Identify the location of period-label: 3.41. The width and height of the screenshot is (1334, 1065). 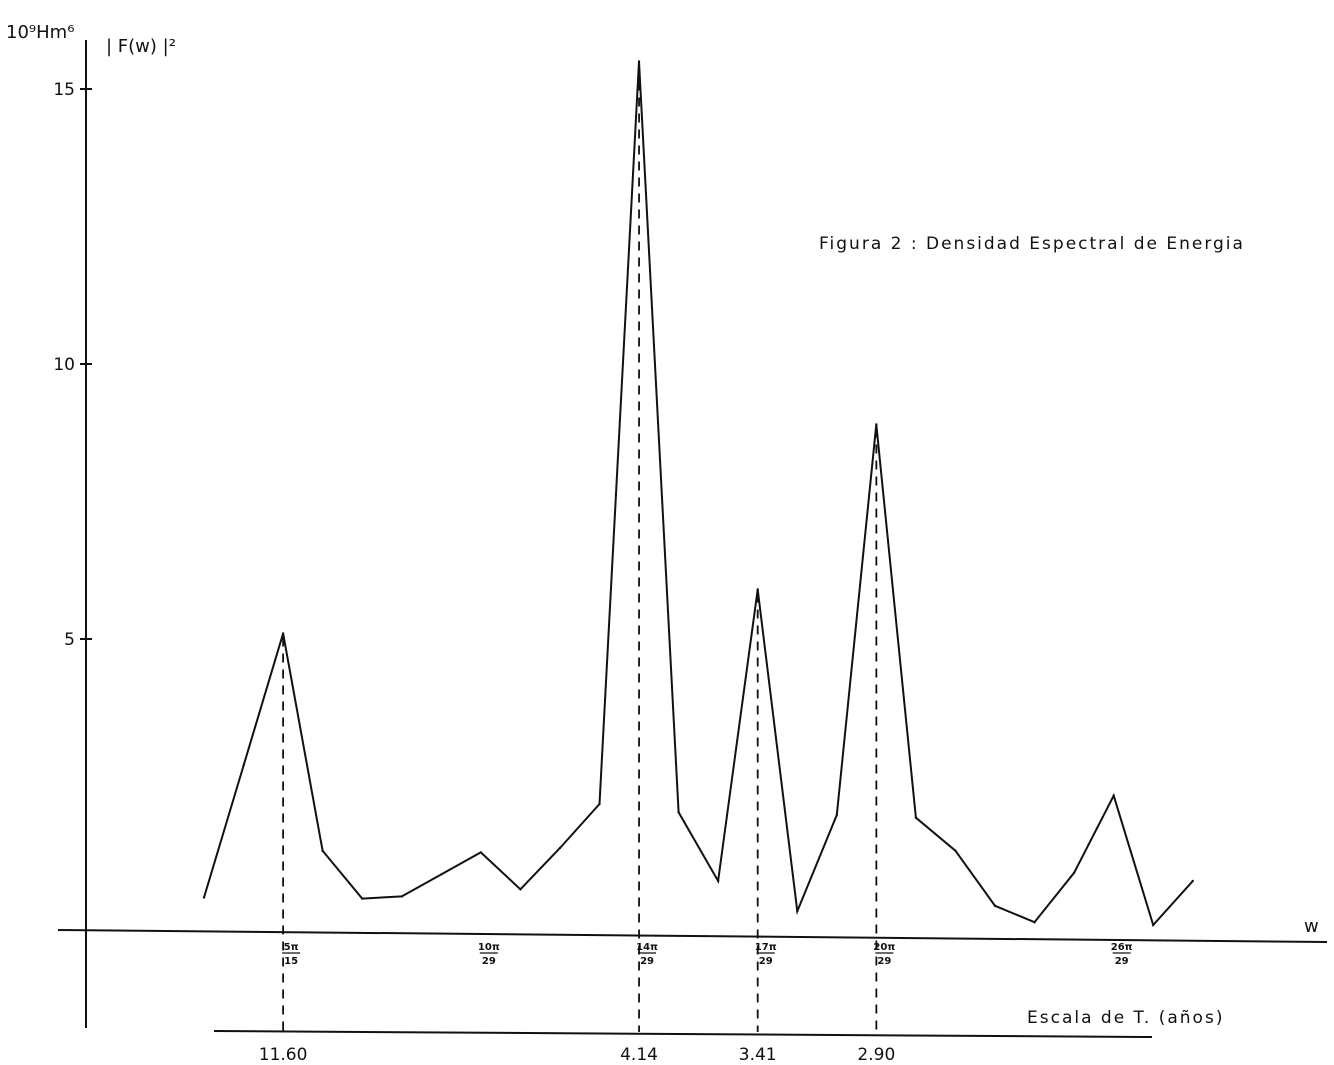
(758, 1055).